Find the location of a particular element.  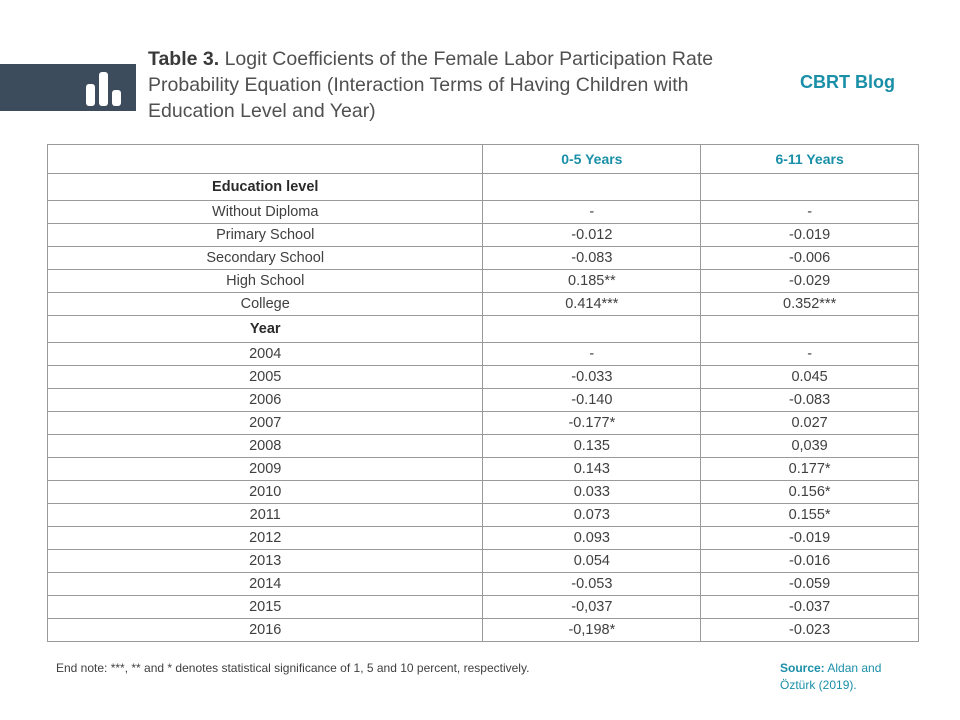

row-label-cell: 2016 is located at coordinates (265, 630).